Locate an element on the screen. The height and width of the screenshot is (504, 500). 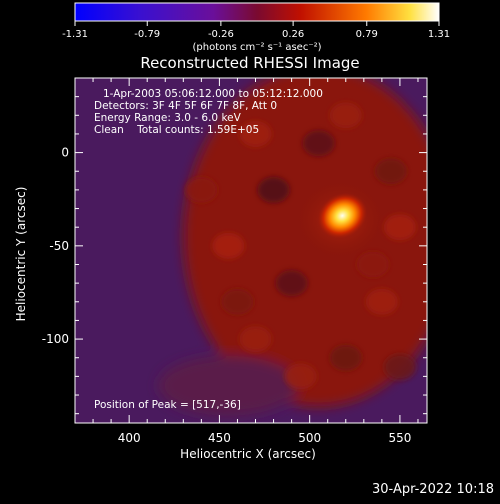
peak-source is located at coordinates (342, 215).